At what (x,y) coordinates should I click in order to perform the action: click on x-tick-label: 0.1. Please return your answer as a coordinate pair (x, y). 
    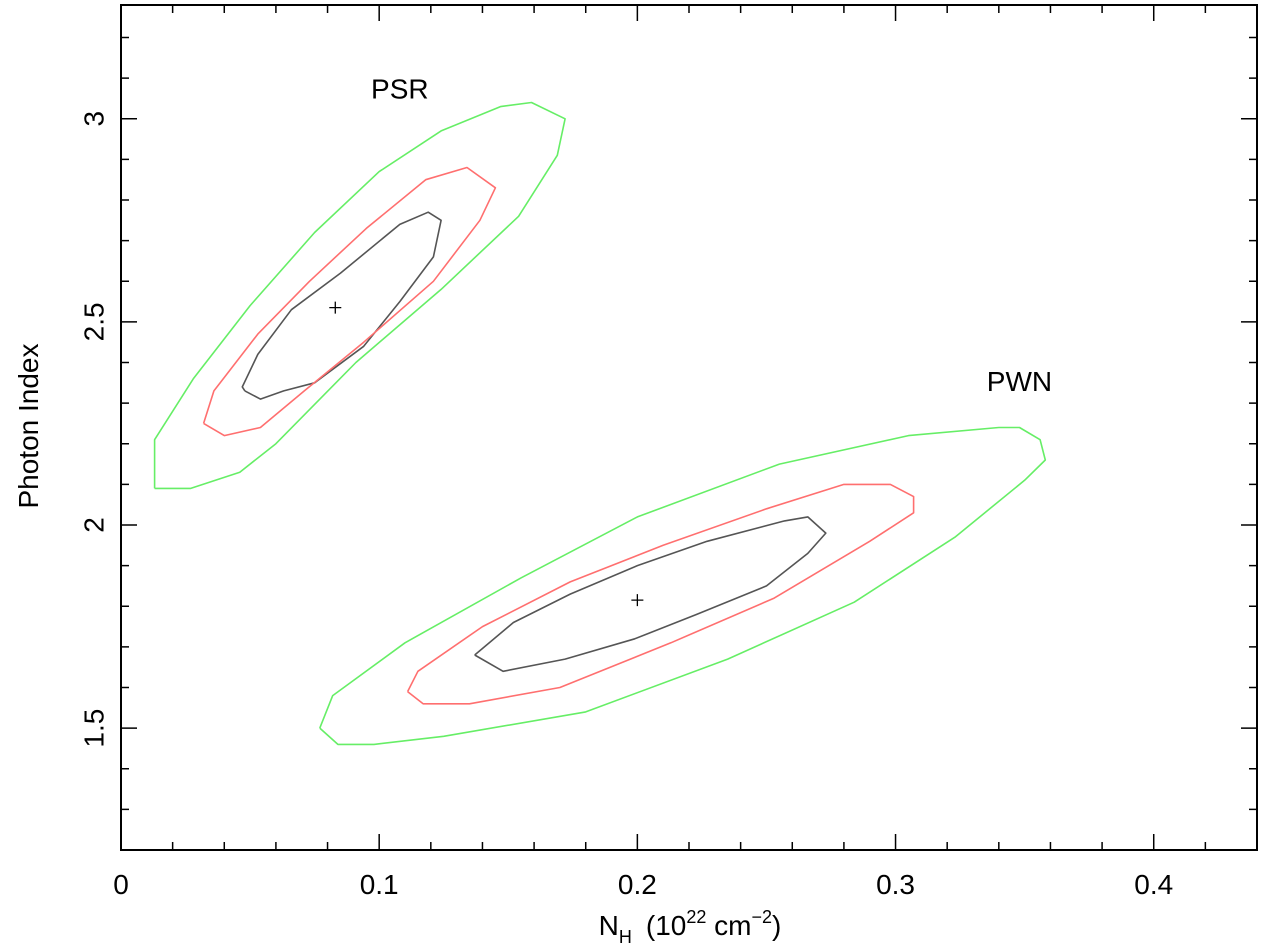
    Looking at the image, I should click on (379, 884).